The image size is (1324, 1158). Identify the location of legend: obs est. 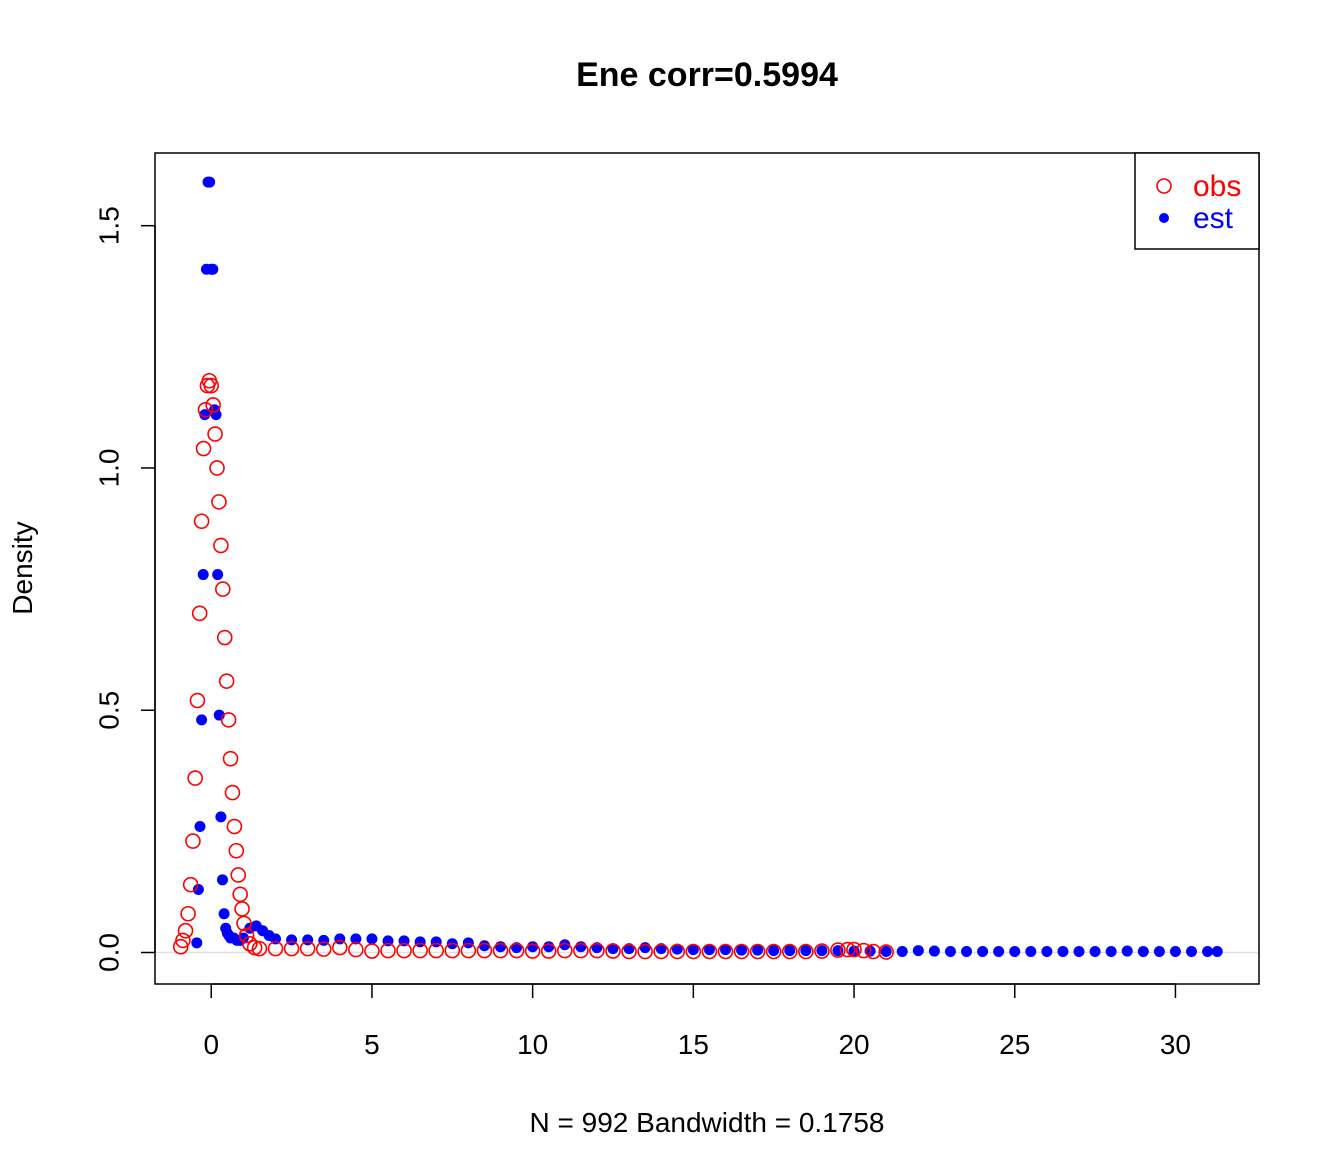
(1197, 201).